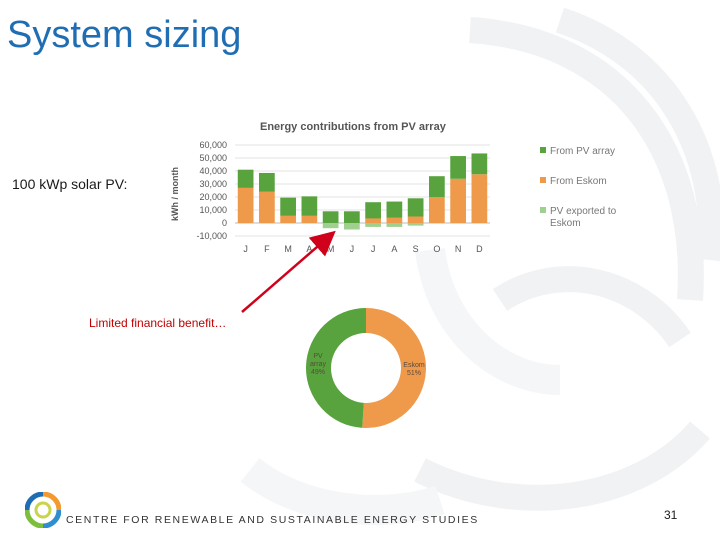  What do you see at coordinates (583, 211) in the screenshot?
I see `legend-label: PV exported to` at bounding box center [583, 211].